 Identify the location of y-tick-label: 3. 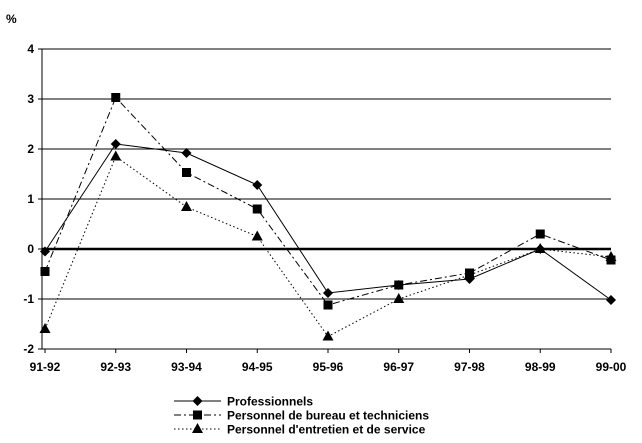
(30, 99).